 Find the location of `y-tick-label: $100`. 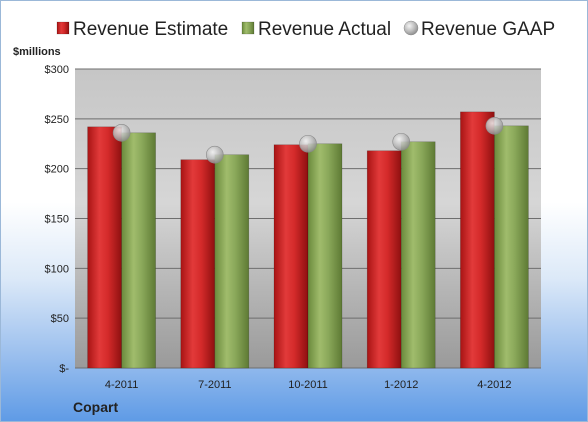

y-tick-label: $100 is located at coordinates (57, 269).